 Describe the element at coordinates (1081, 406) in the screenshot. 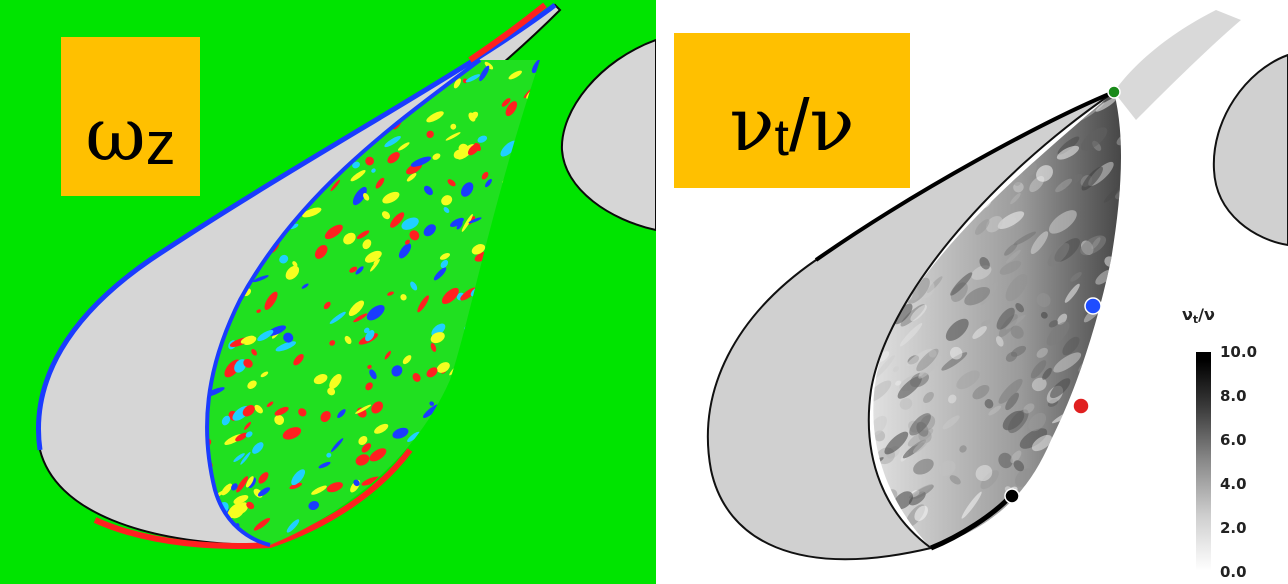

I see `marker-red` at that location.